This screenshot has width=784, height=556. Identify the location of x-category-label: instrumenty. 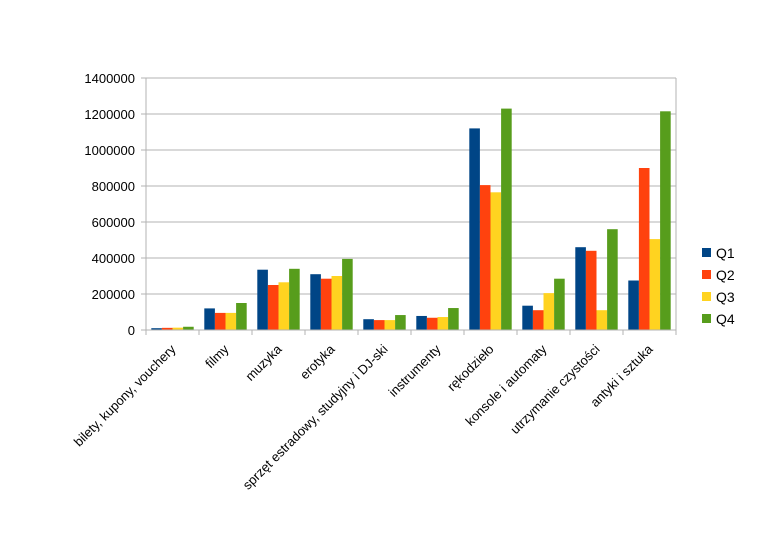
(414, 370).